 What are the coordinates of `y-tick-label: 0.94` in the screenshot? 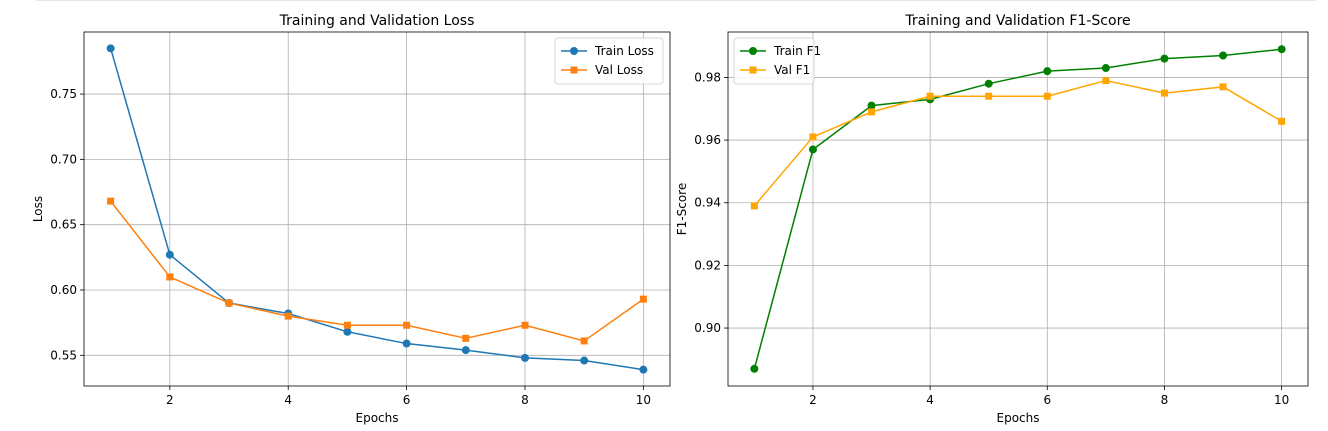 It's located at (707, 203).